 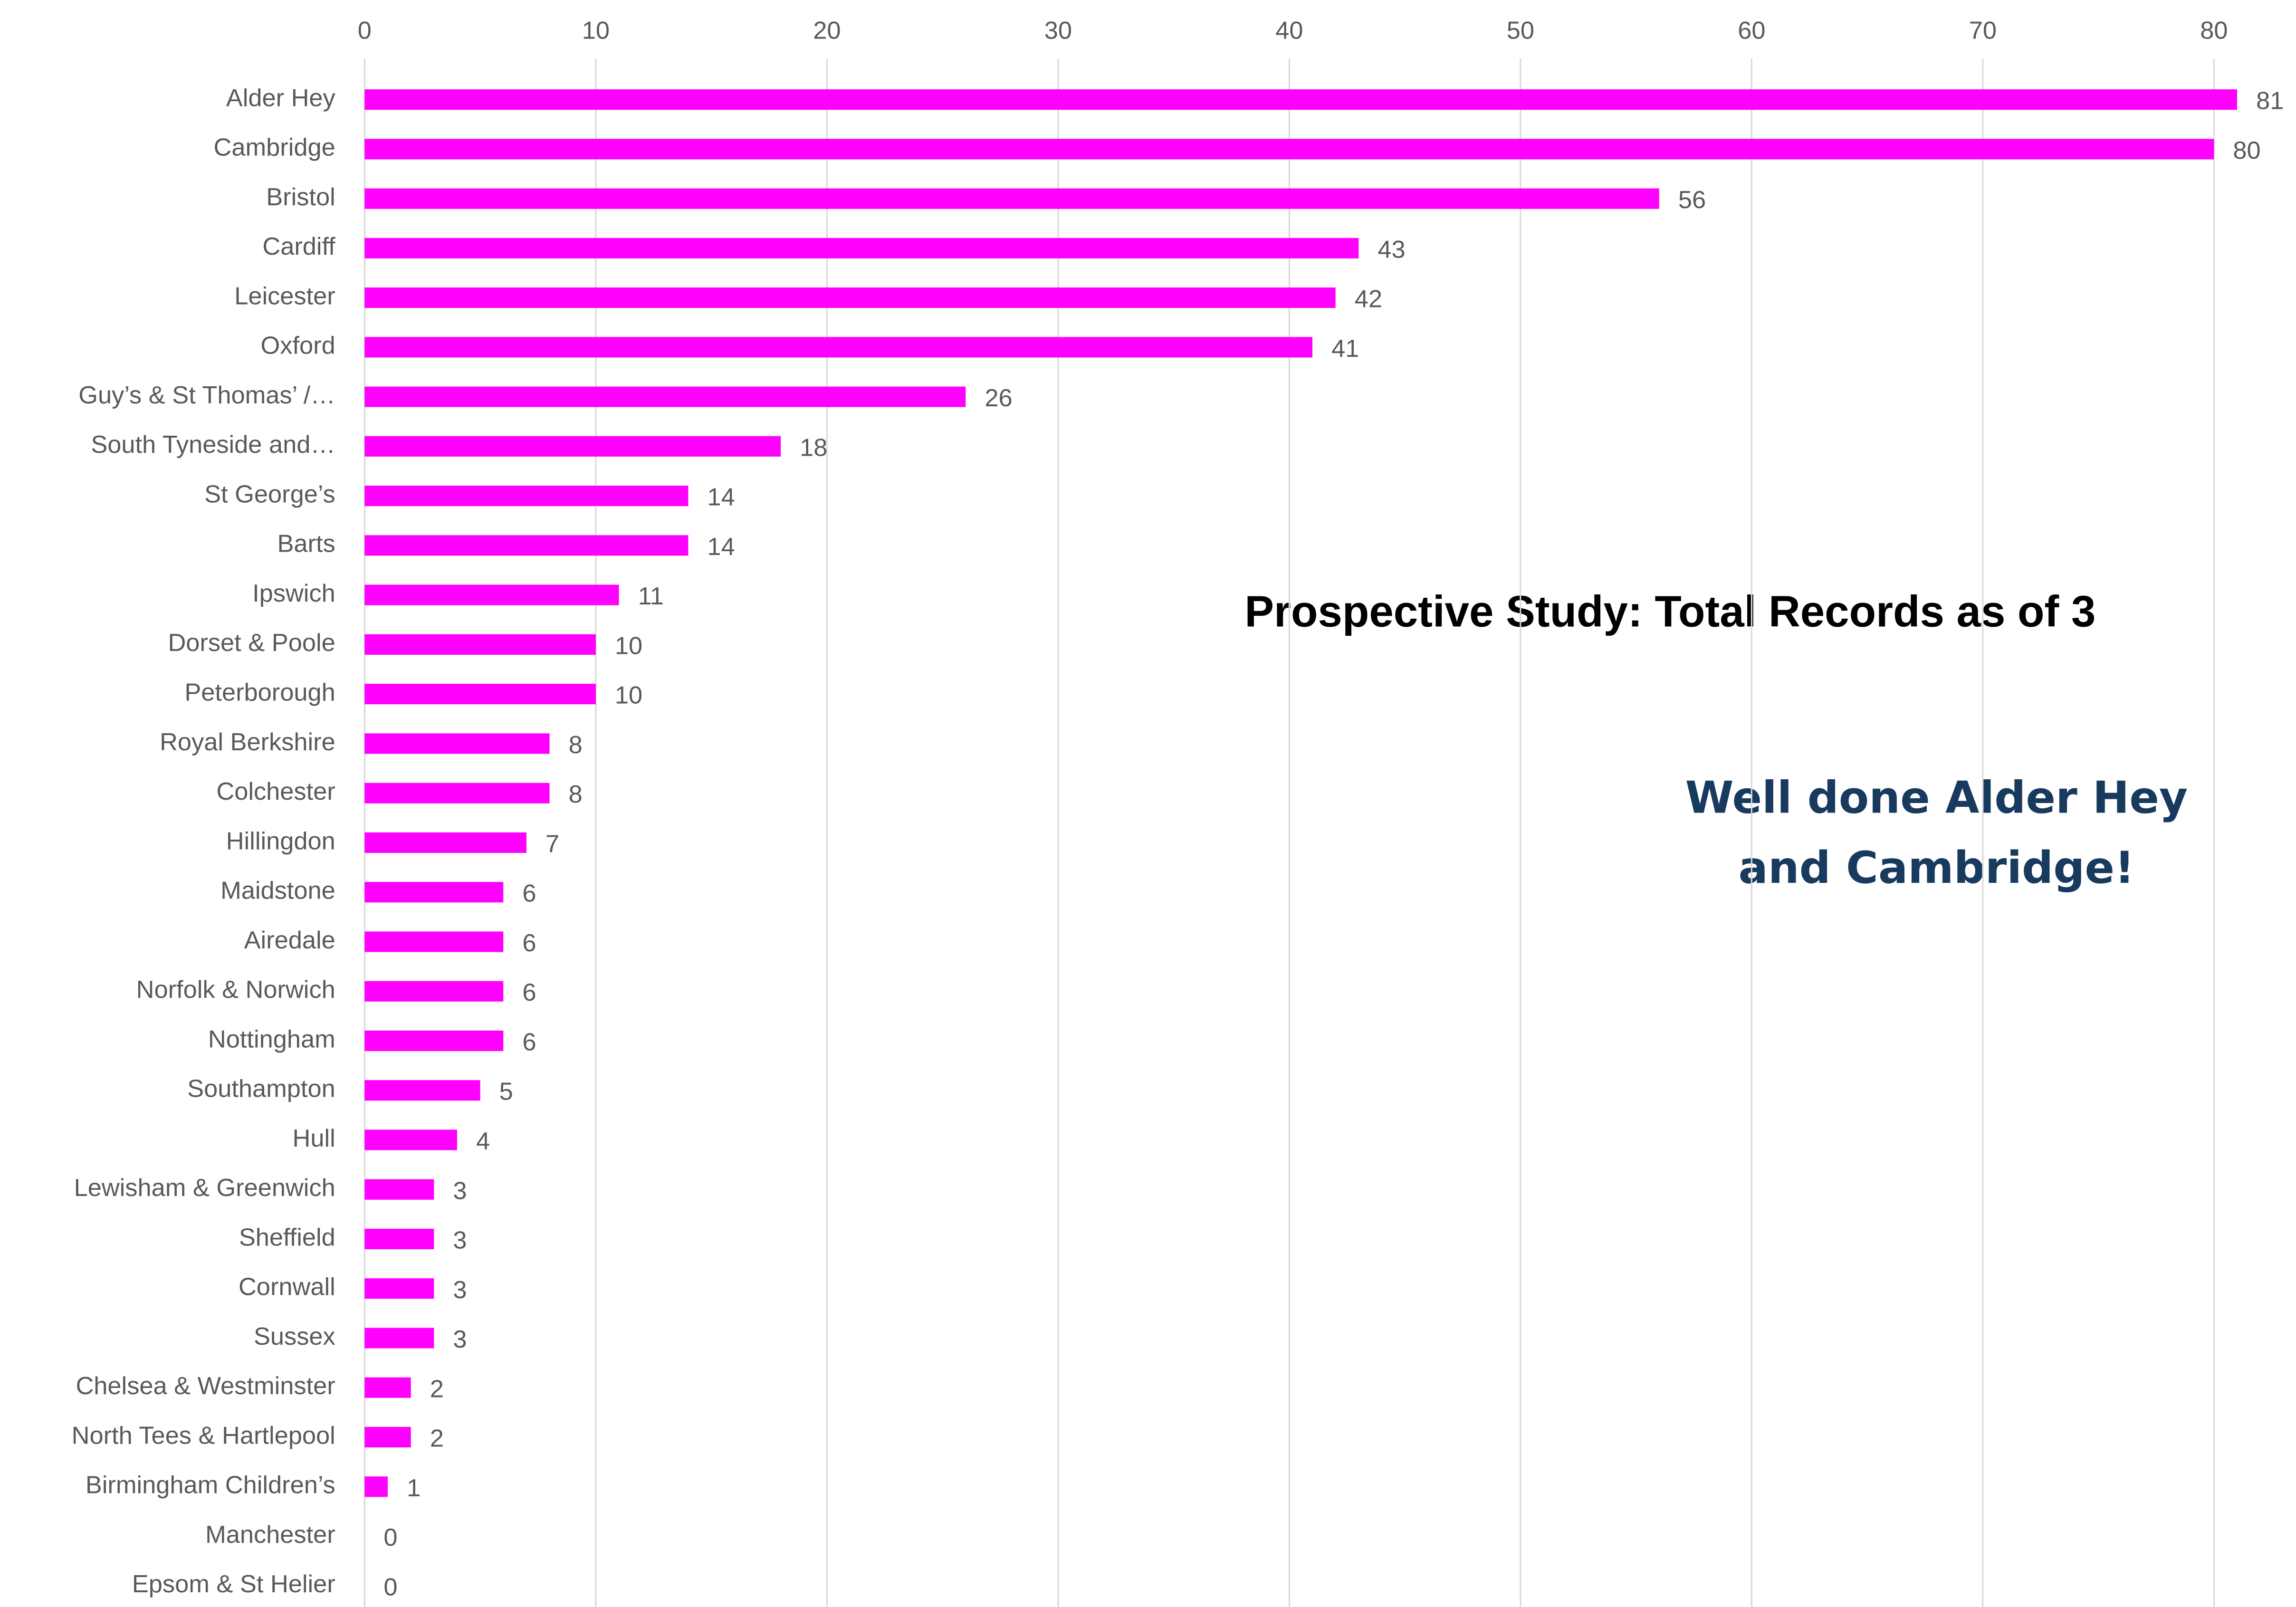 What do you see at coordinates (596, 31) in the screenshot?
I see `x-tick-label: 10` at bounding box center [596, 31].